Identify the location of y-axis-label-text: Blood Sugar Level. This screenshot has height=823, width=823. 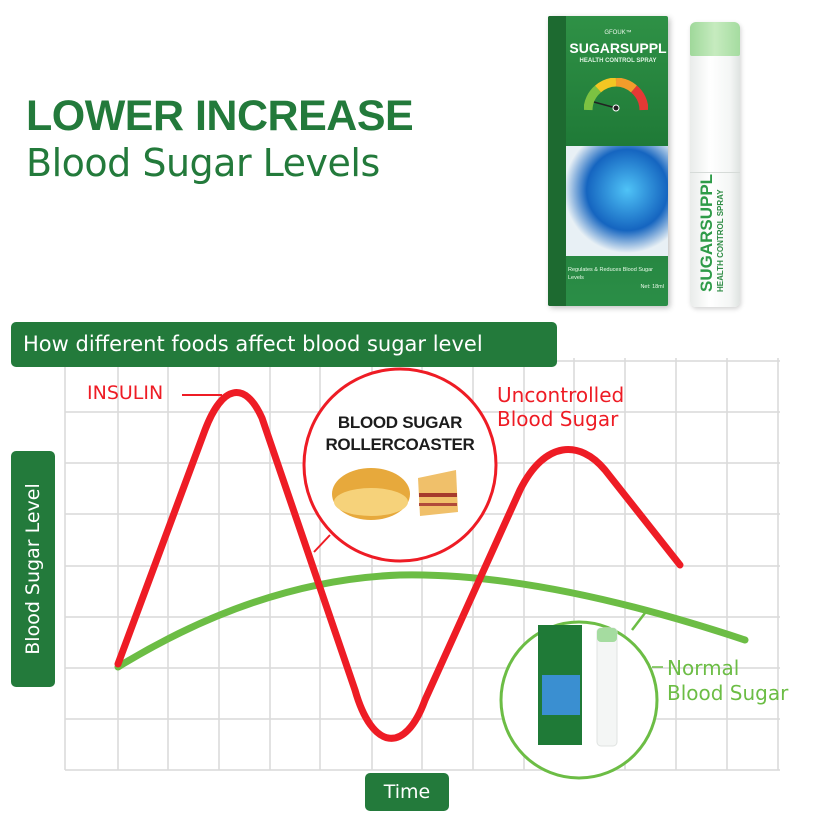
(33, 569).